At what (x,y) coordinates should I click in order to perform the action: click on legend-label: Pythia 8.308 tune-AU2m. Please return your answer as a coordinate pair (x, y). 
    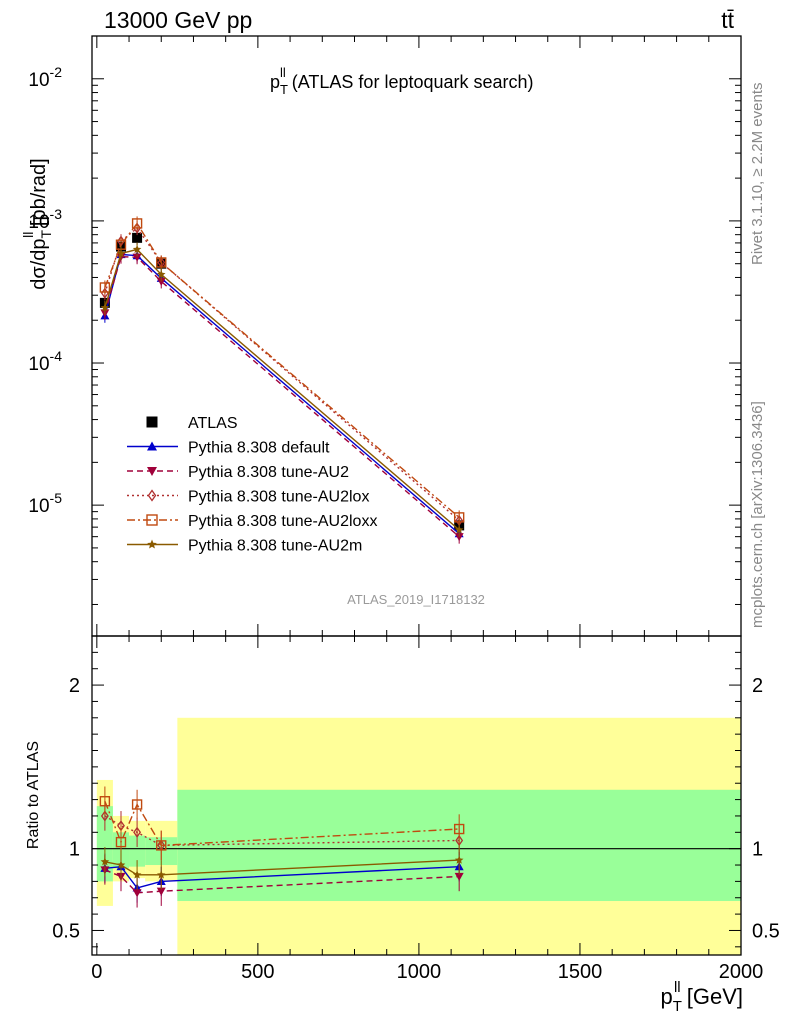
    Looking at the image, I should click on (275, 546).